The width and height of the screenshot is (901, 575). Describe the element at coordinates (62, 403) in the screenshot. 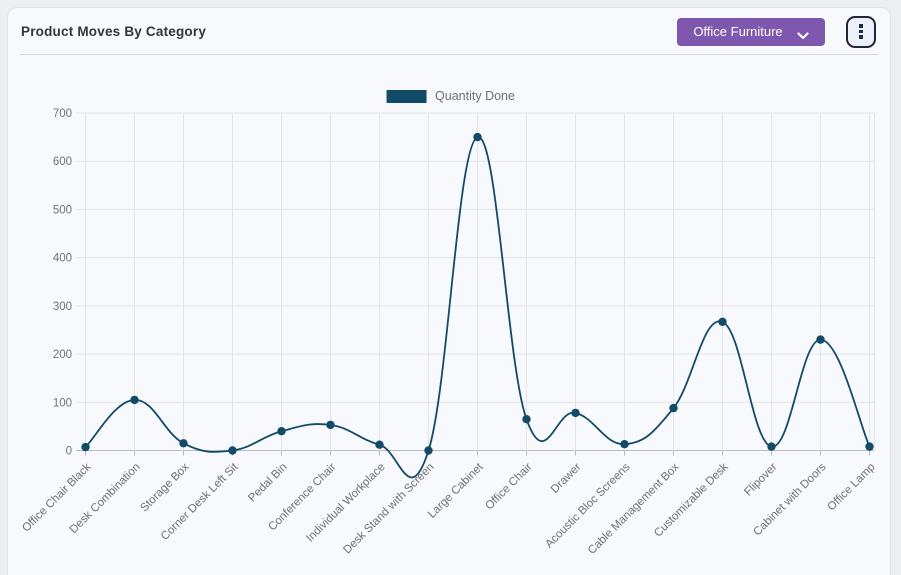

I see `y-axis-tick-label: 100` at that location.